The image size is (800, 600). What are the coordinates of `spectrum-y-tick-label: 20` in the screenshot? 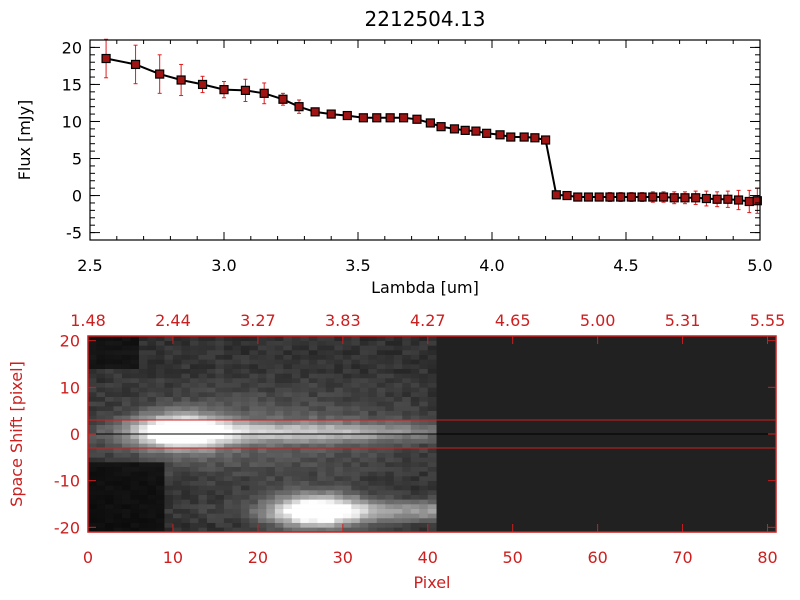 It's located at (72, 47).